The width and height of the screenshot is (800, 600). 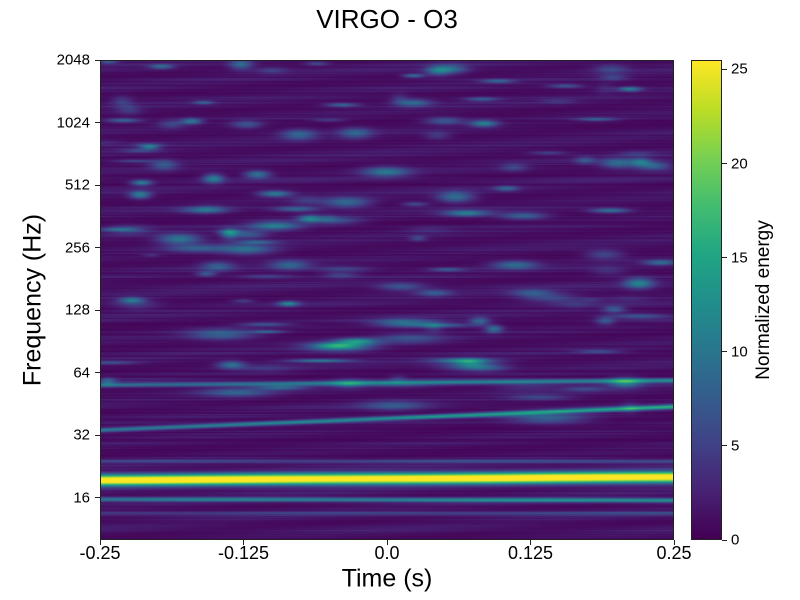 I want to click on colorbar, so click(x=706, y=300).